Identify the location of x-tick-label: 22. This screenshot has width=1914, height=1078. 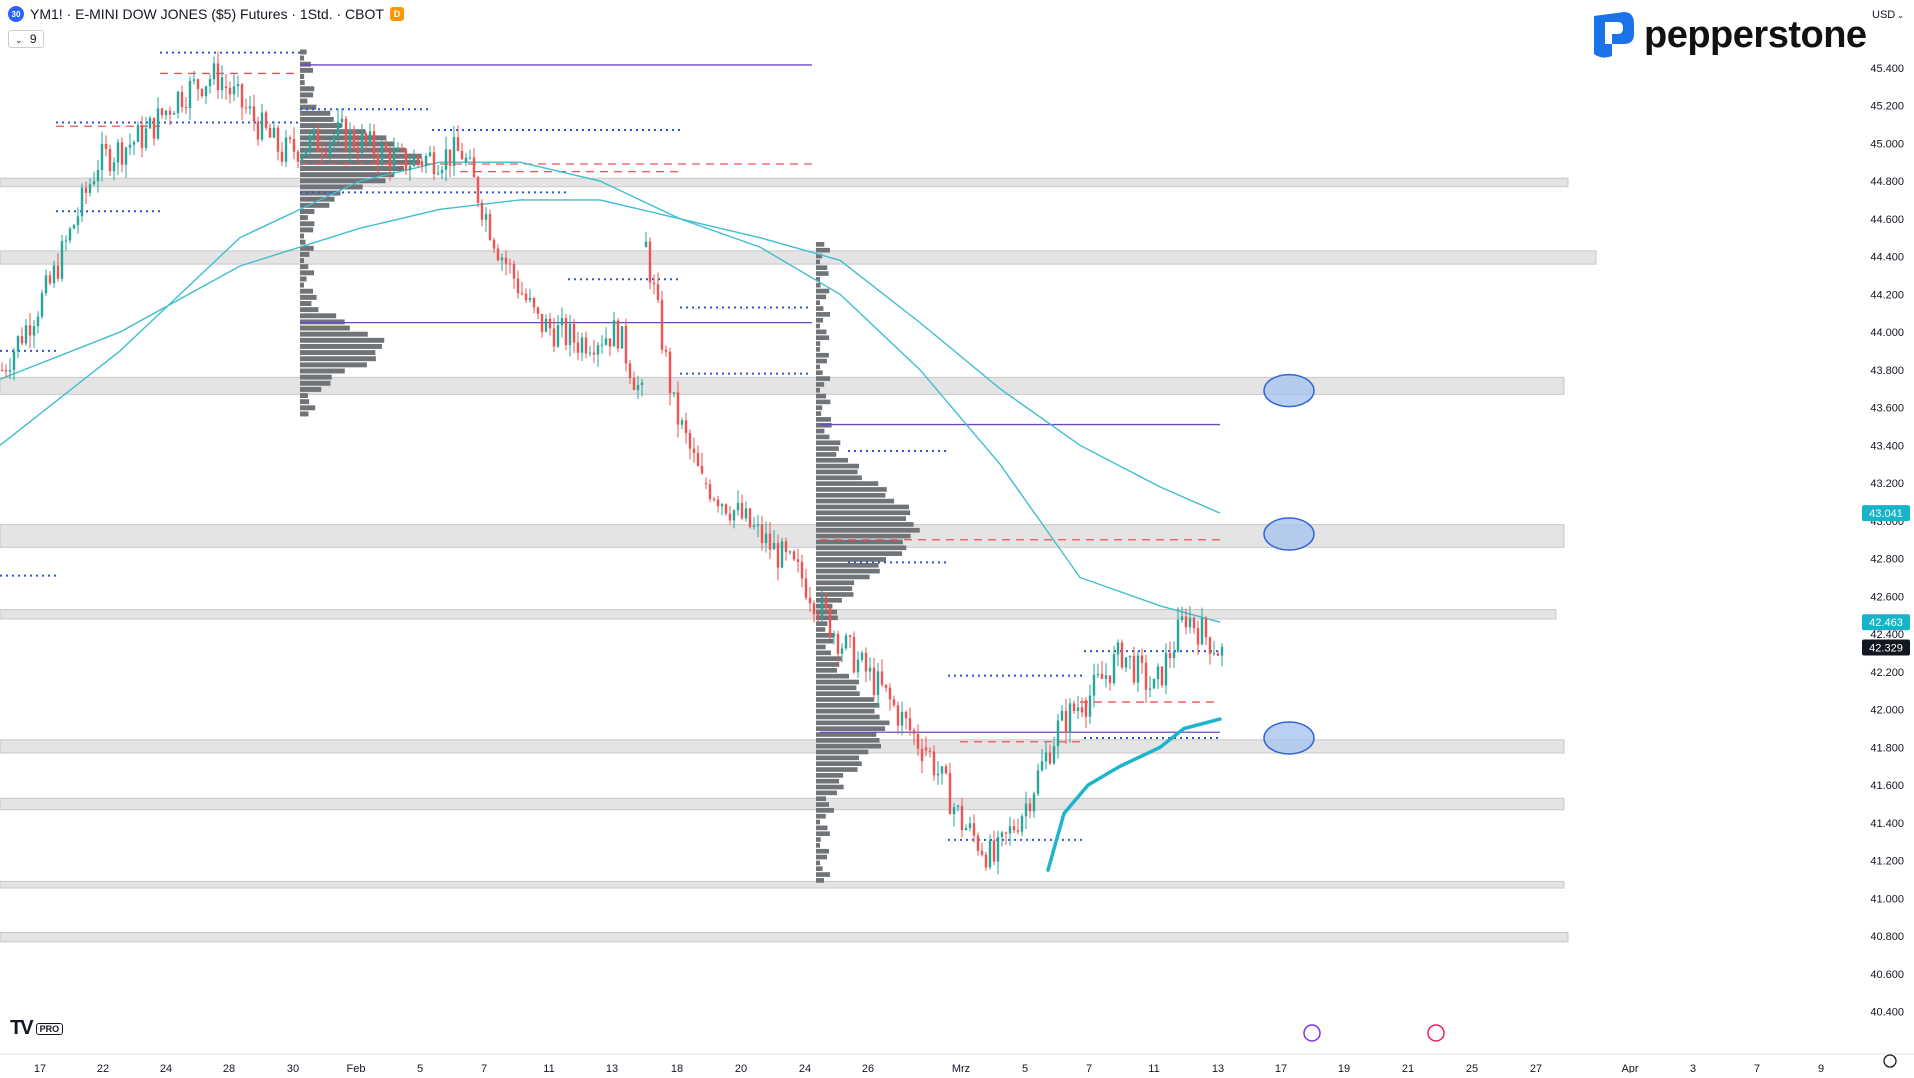
(103, 1068).